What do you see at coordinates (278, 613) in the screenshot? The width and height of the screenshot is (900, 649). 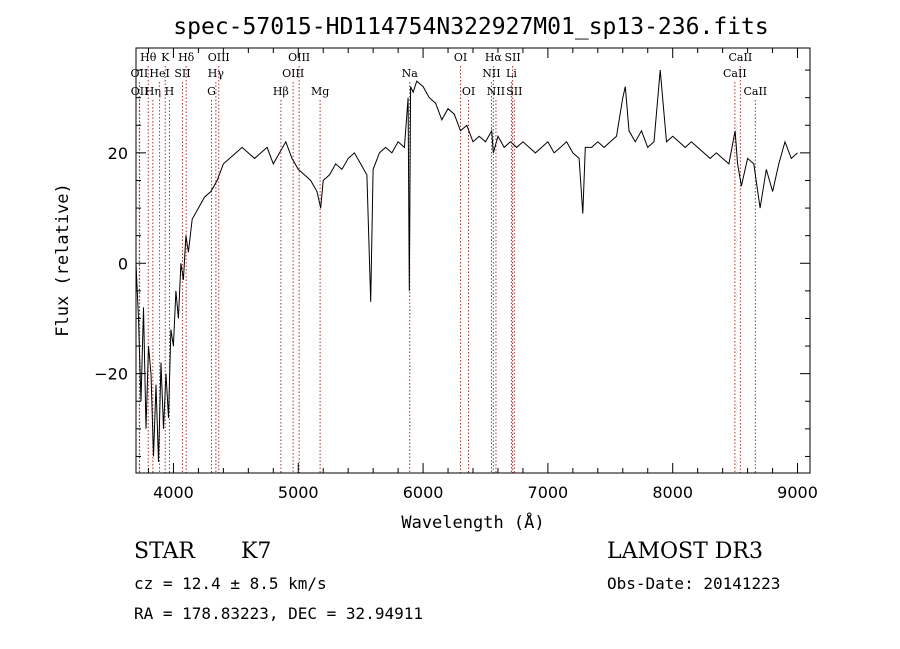 I see `coordinates: RA = 178.83223, DEC = 32.94911` at bounding box center [278, 613].